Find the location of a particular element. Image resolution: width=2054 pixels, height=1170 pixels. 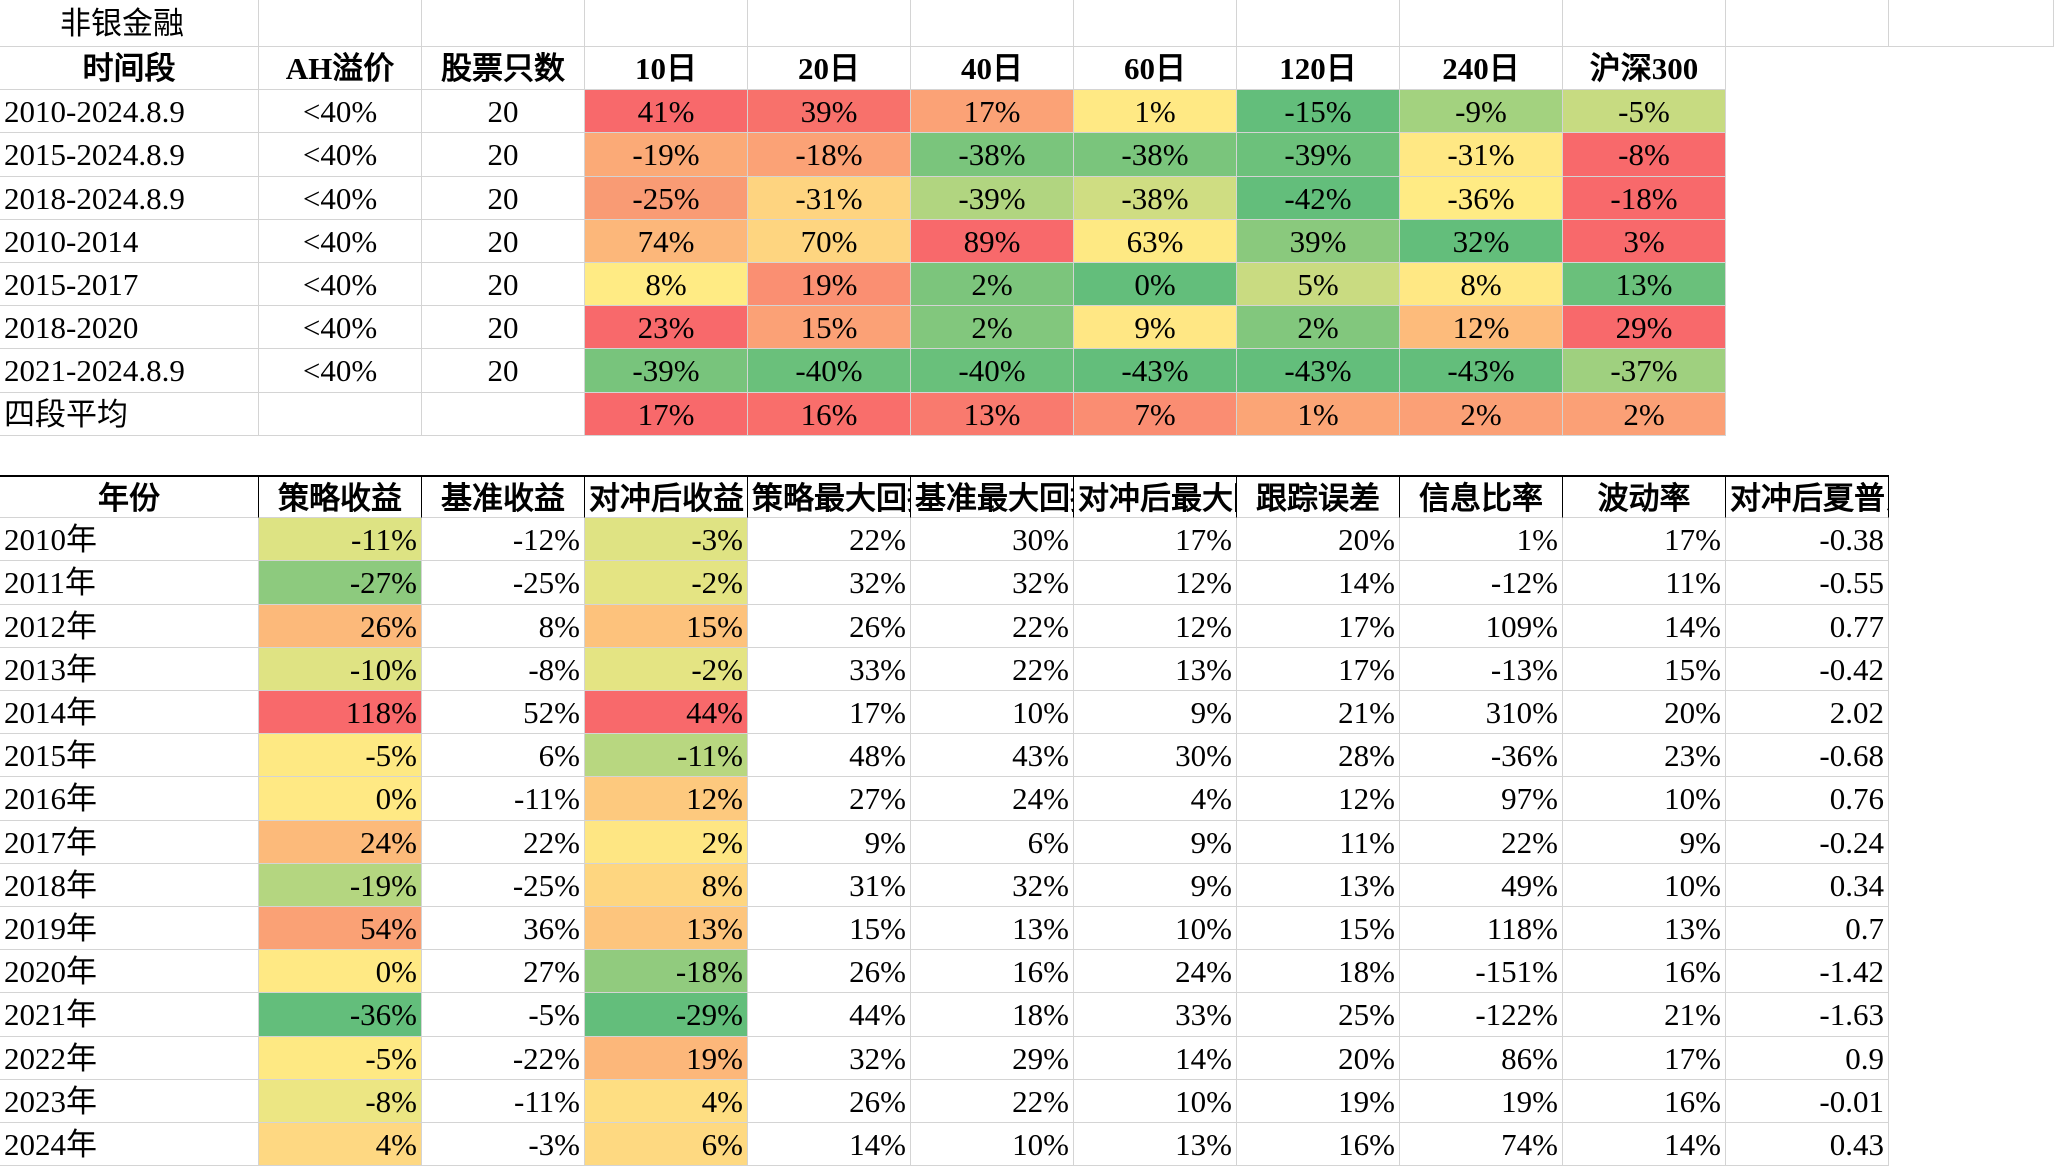

table-cell: -22% is located at coordinates (503, 1058).